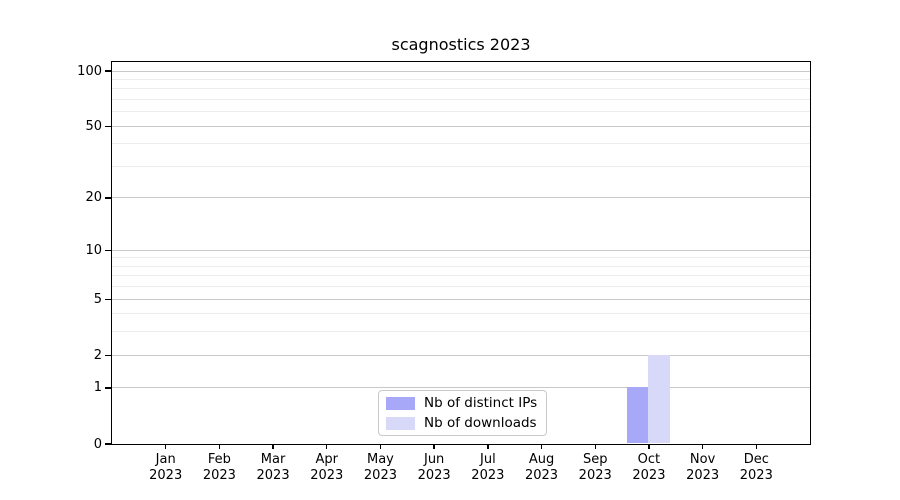 The height and width of the screenshot is (500, 900). I want to click on bar-nb-of-downloads, so click(659, 399).